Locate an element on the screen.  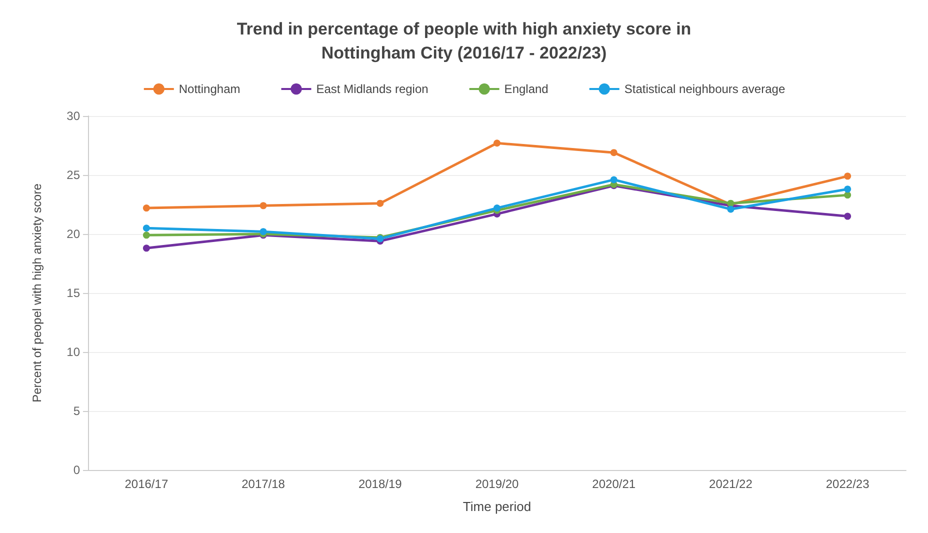
x-axis-title: Time period is located at coordinates (497, 506).